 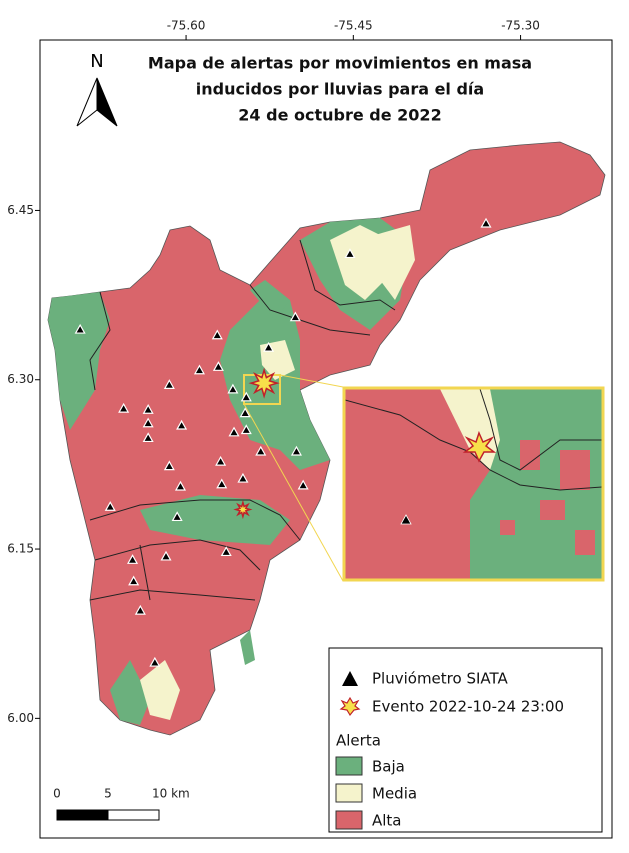 I want to click on scale-label: 10 km, so click(x=171, y=794).